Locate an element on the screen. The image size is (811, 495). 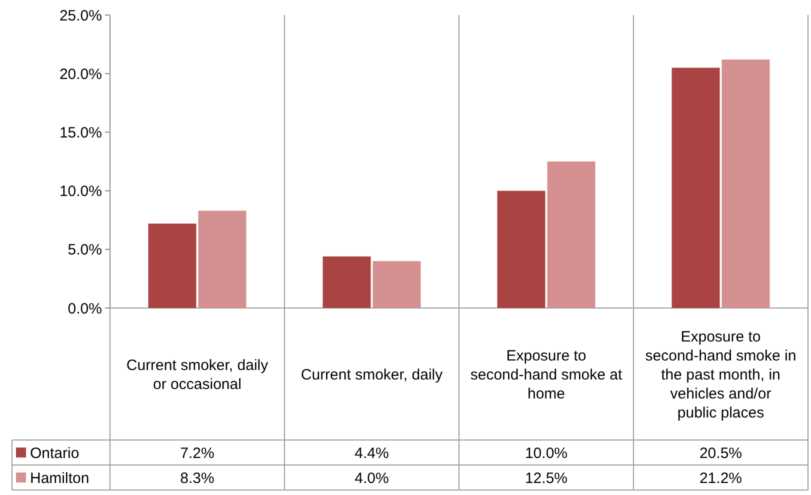
y-tick-label: 25.0% is located at coordinates (80, 15).